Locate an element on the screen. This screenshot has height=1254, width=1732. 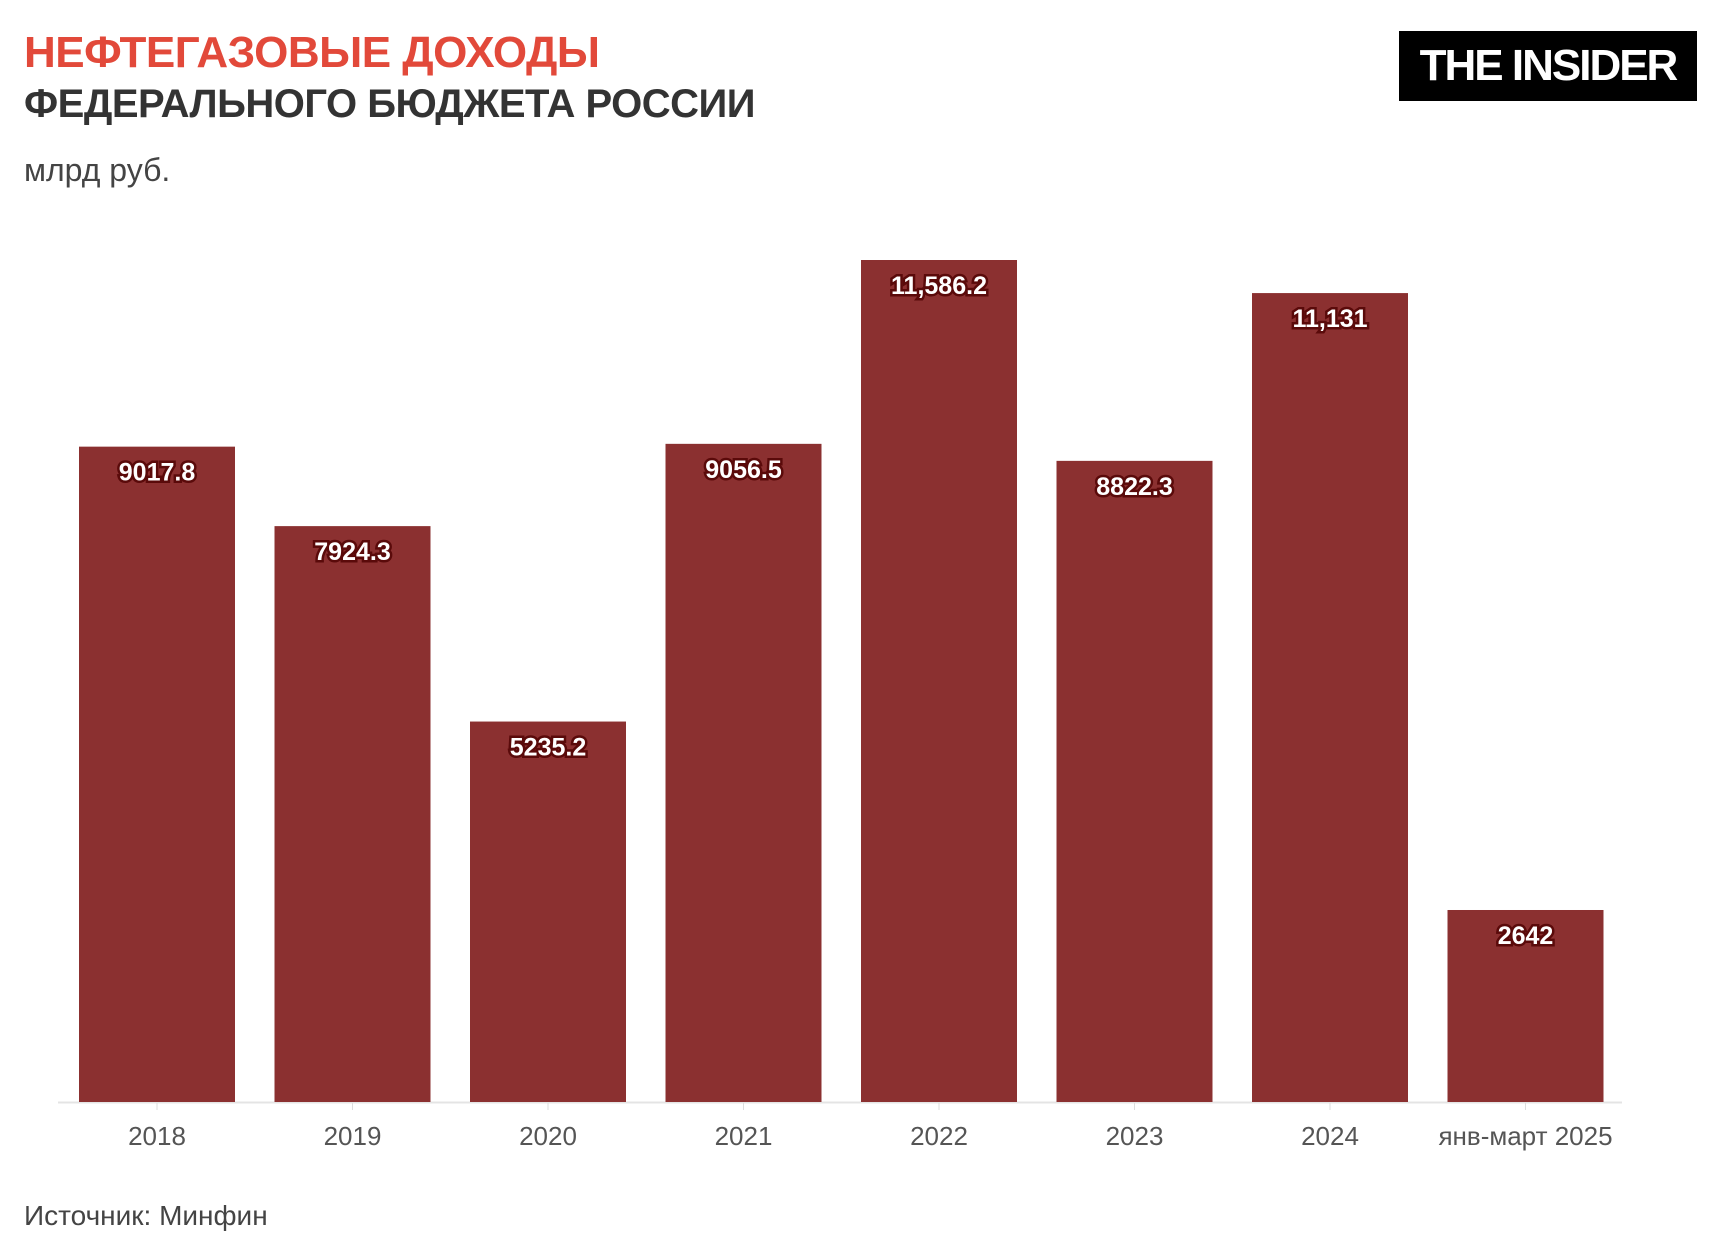
the-insider-logo: THE INSIDER is located at coordinates (1548, 66).